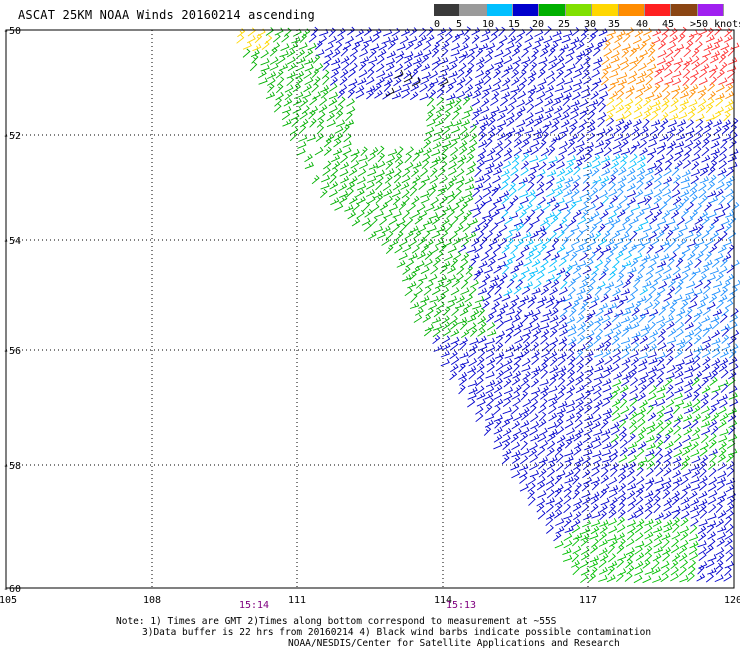 The width and height of the screenshot is (740, 650). I want to click on tick-label: -58, so click(12, 466).